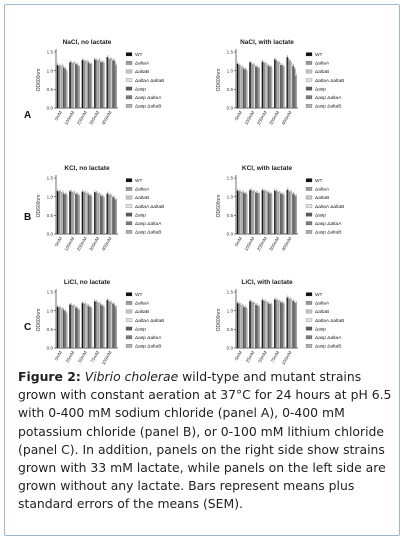 Image resolution: width=404 pixels, height=541 pixels. I want to click on y-tick-label: 0.0, so click(230, 348).